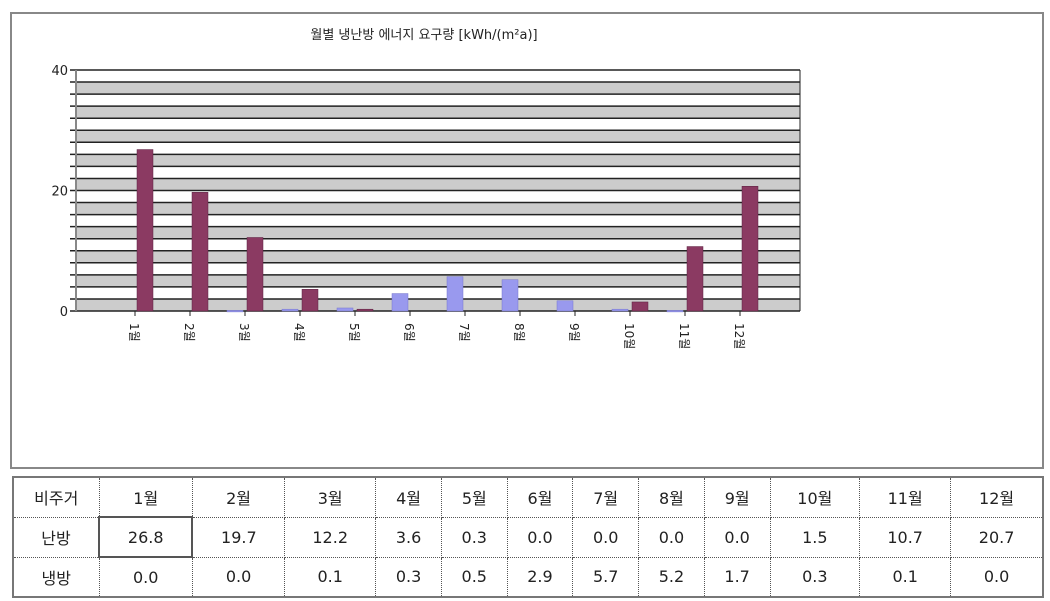 The height and width of the screenshot is (601, 1050). What do you see at coordinates (474, 497) in the screenshot?
I see `column-header: 5월` at bounding box center [474, 497].